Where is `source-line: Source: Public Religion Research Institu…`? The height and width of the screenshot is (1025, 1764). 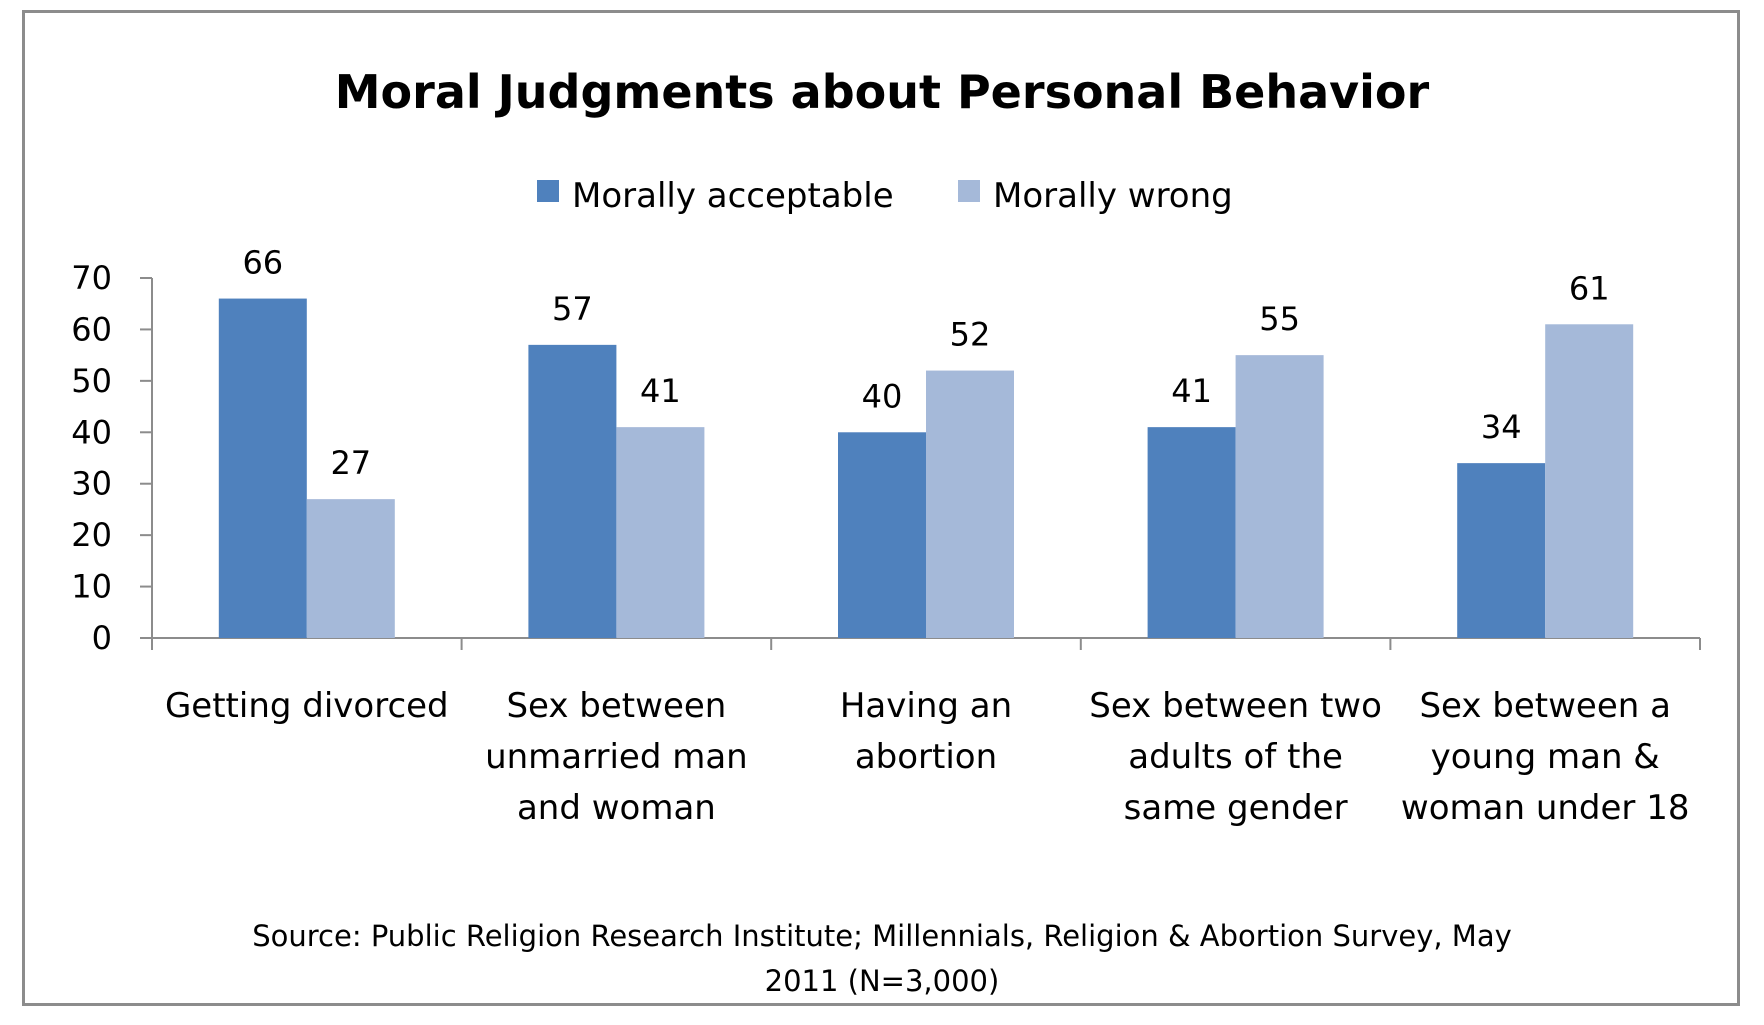 source-line: Source: Public Religion Research Institu… is located at coordinates (882, 936).